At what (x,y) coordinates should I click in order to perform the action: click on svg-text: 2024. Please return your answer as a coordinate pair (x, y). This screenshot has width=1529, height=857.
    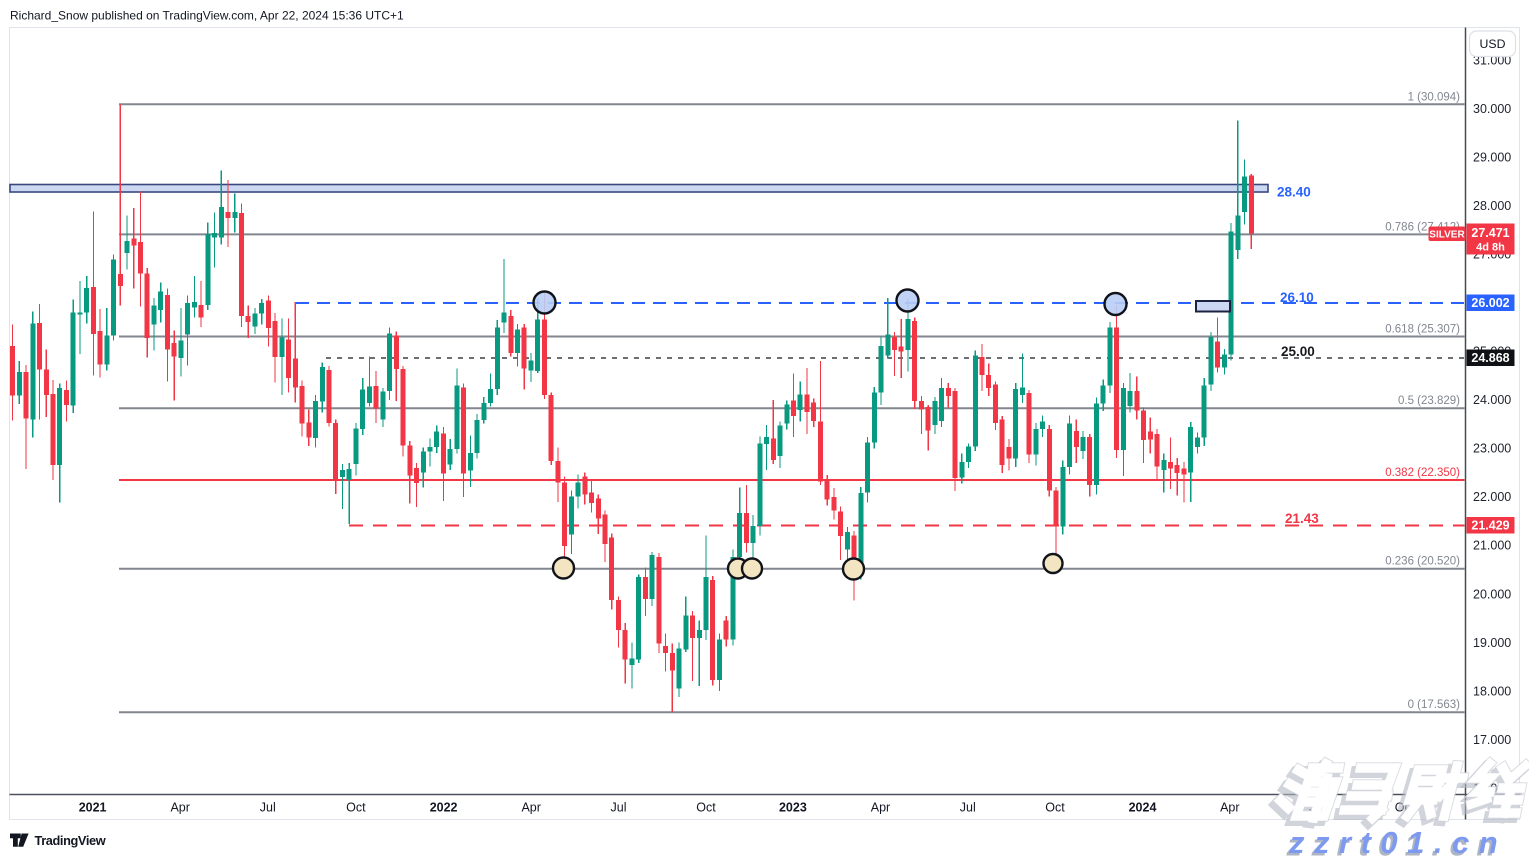
    Looking at the image, I should click on (1143, 808).